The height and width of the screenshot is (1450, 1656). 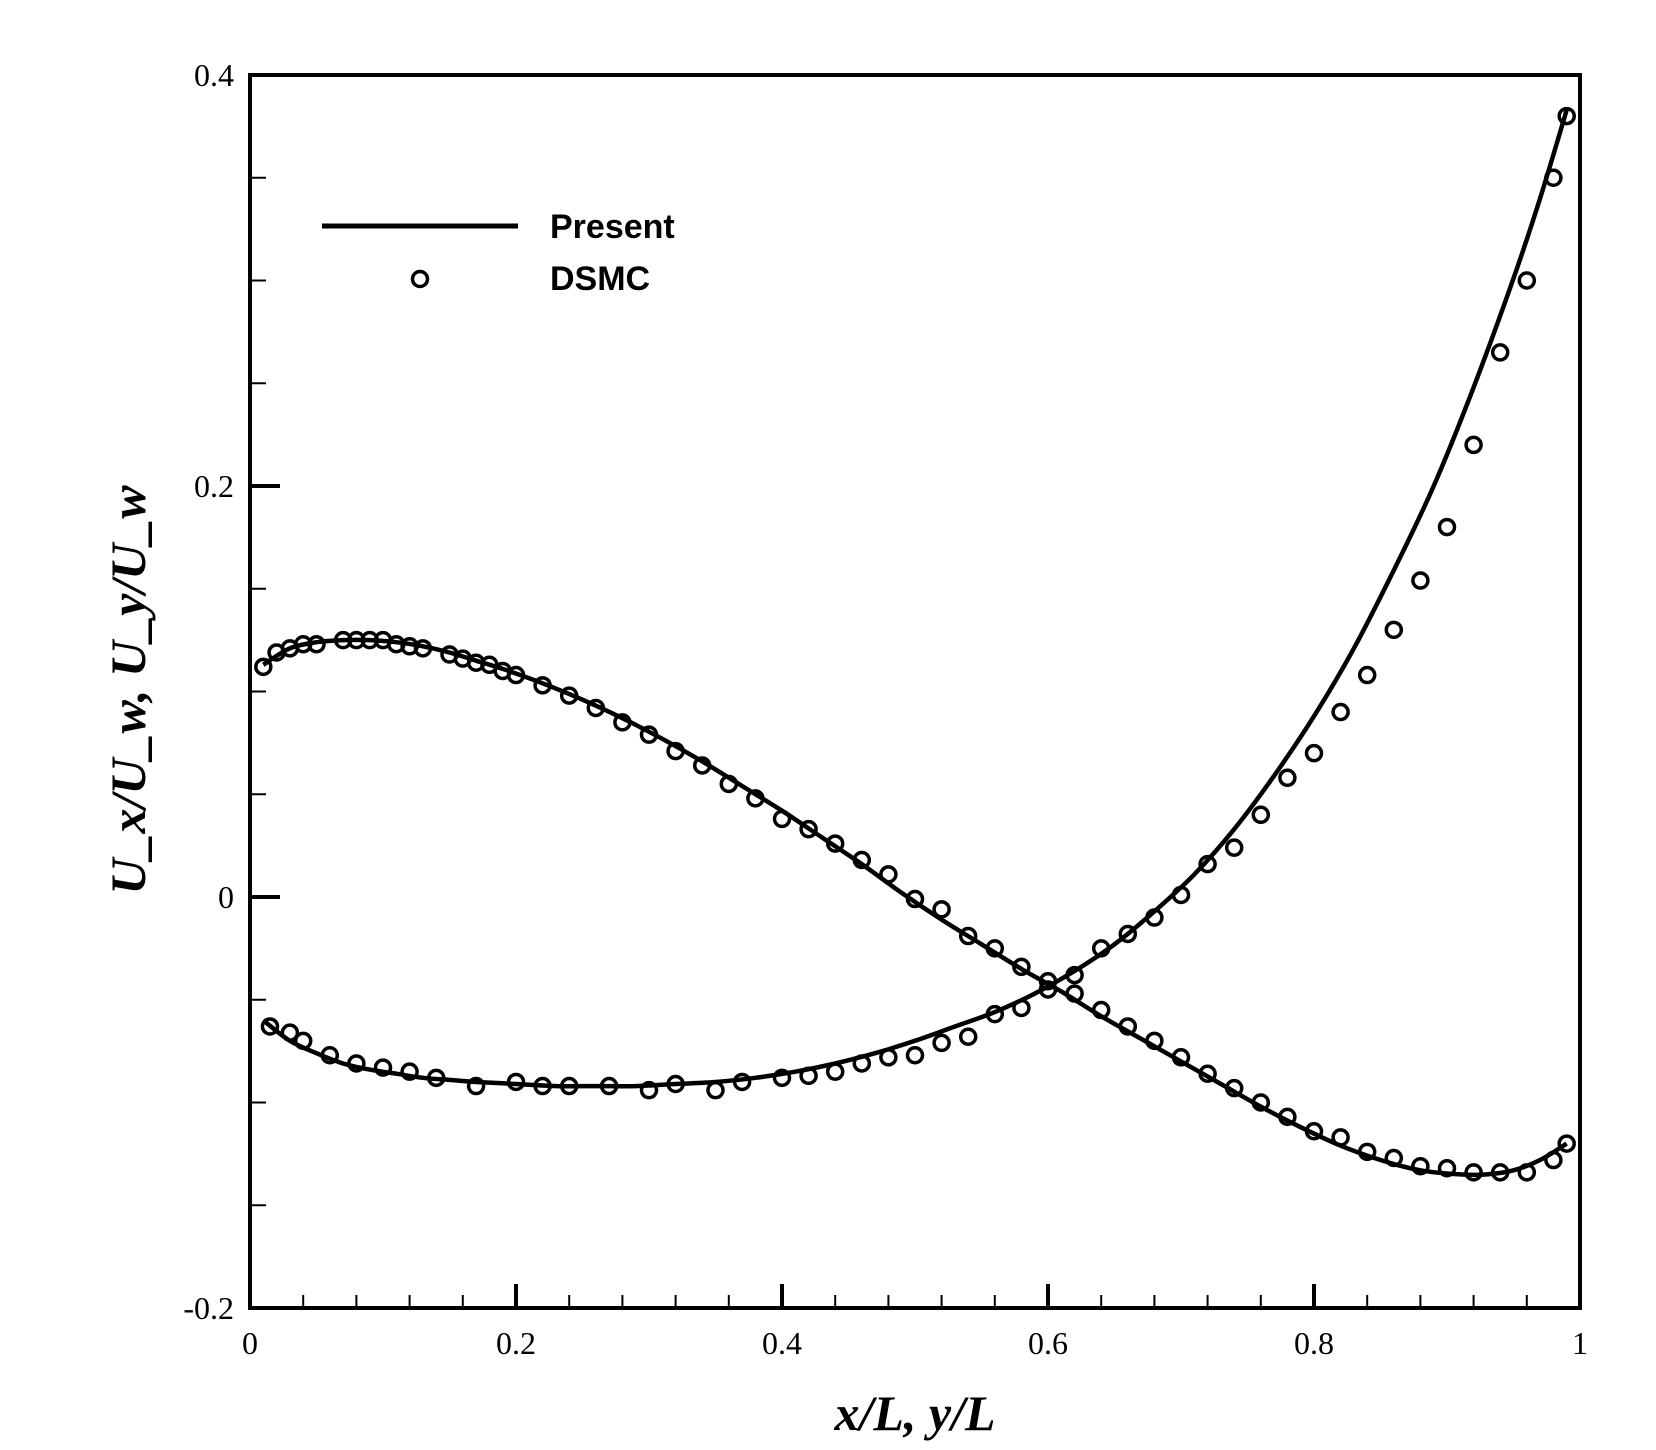 What do you see at coordinates (420, 279) in the screenshot?
I see `legend-circle-swatch` at bounding box center [420, 279].